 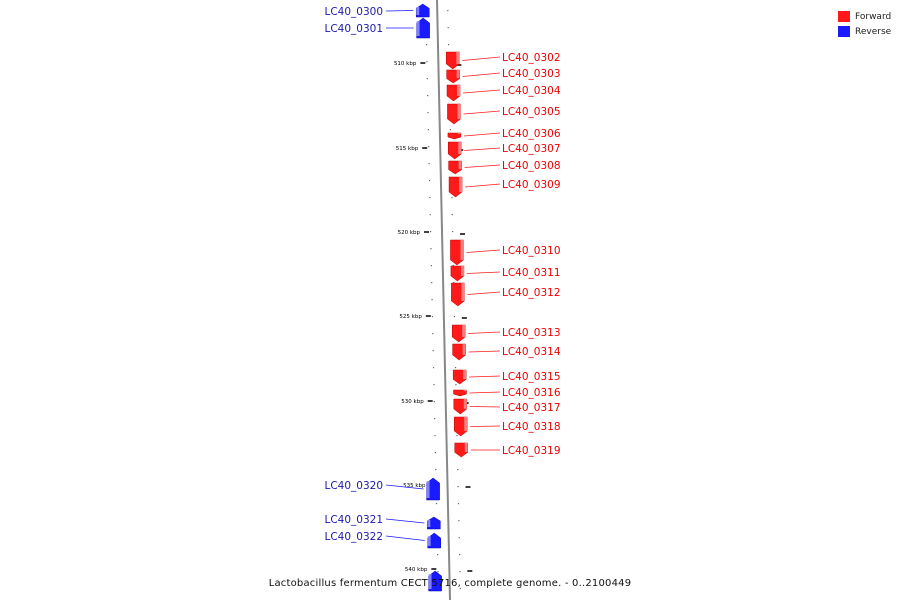 What do you see at coordinates (531, 185) in the screenshot?
I see `gene-label: LC40_0309` at bounding box center [531, 185].